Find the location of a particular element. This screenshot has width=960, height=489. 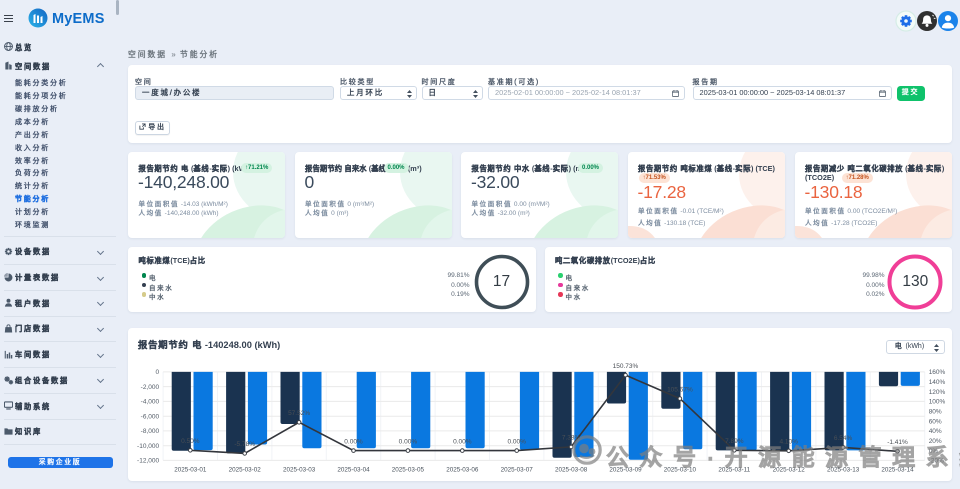

svg-text: -10,000 is located at coordinates (148, 446).